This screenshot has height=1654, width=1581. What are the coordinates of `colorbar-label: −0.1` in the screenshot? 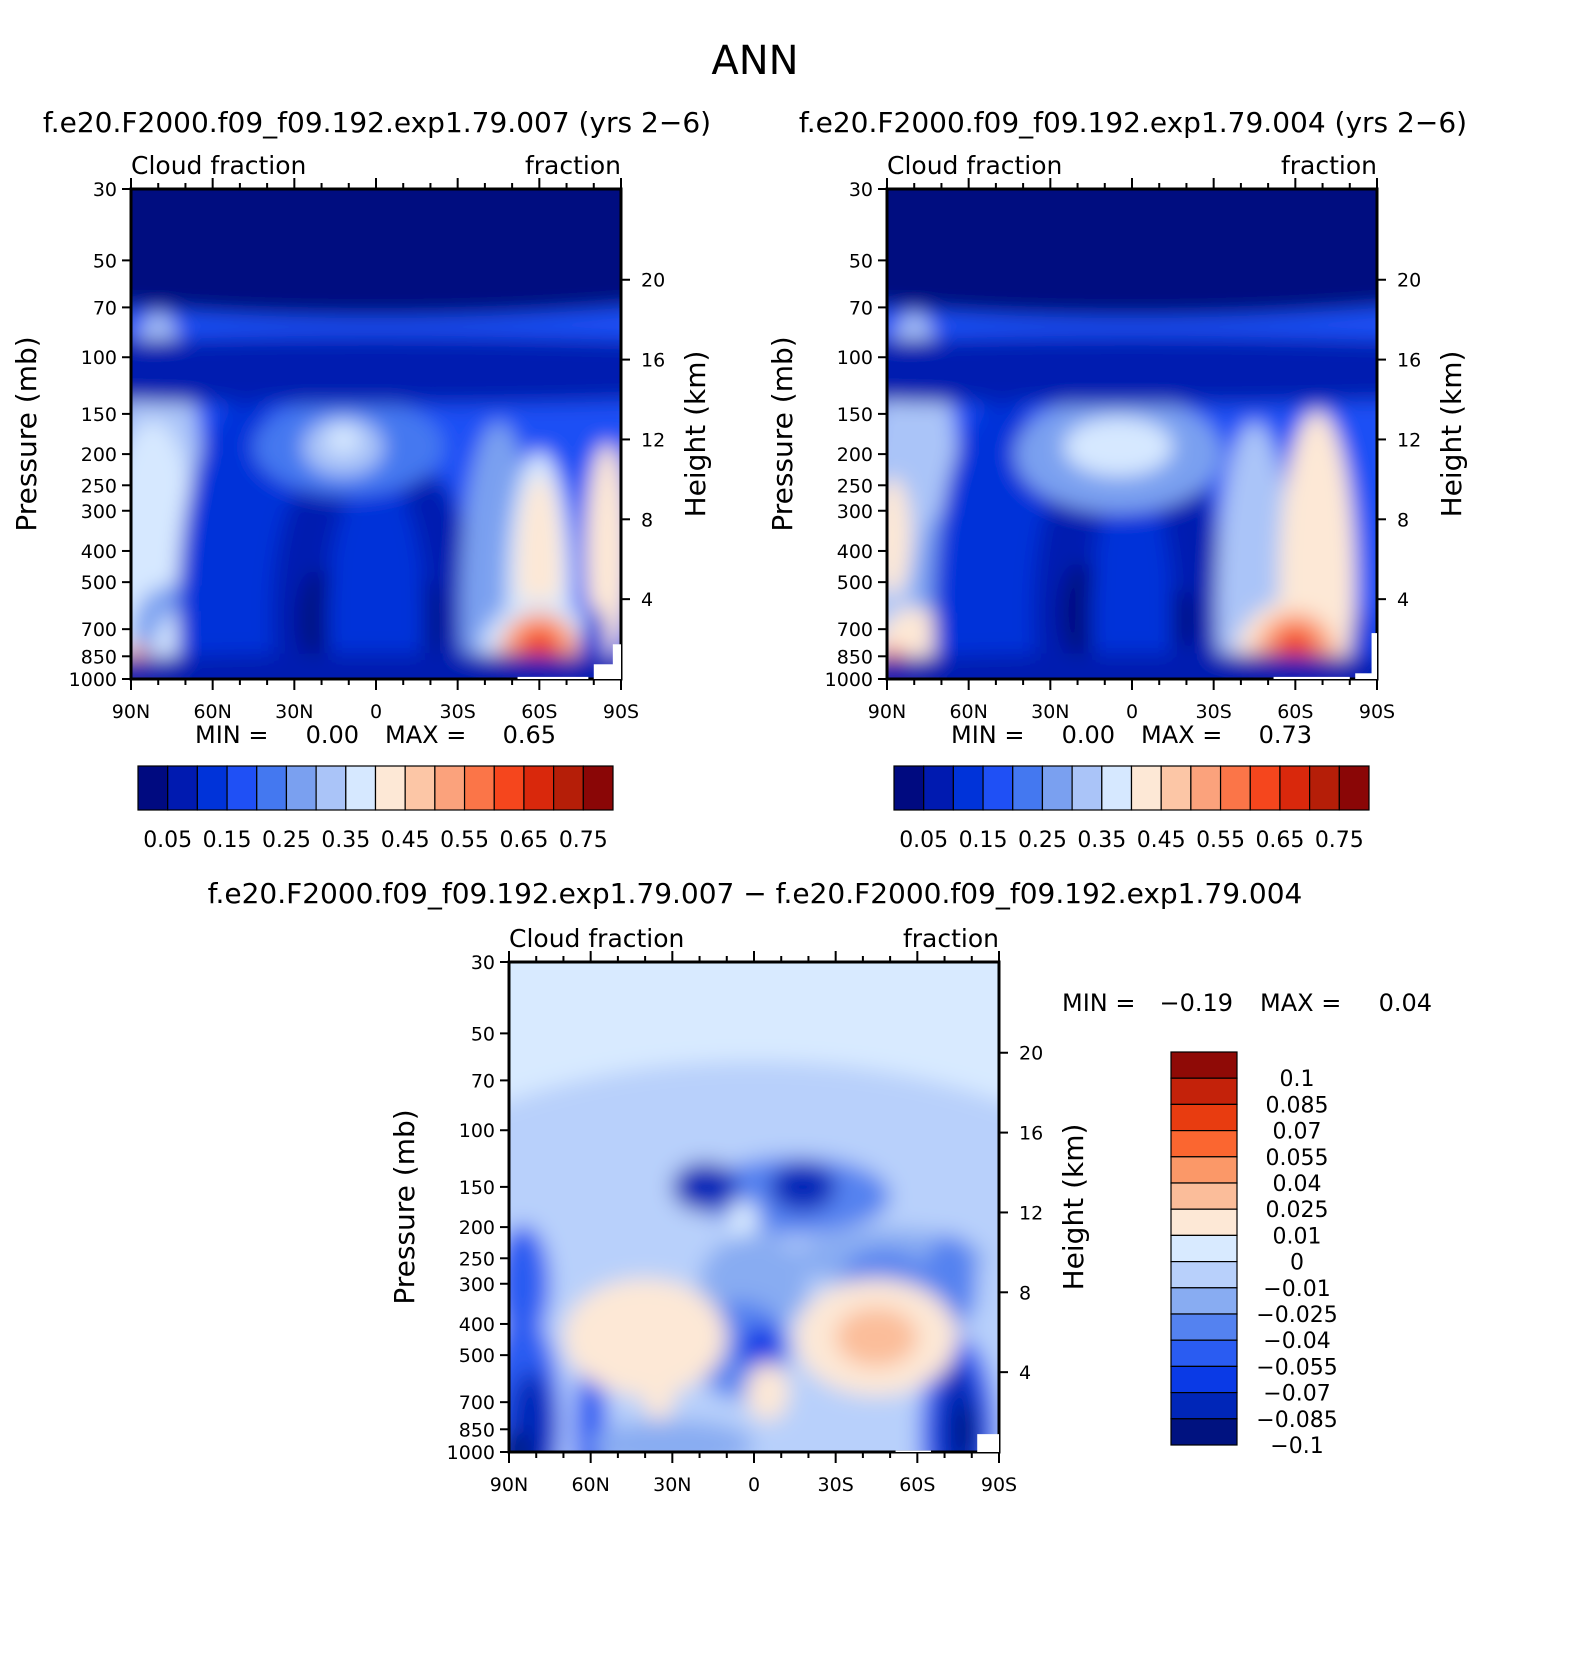 It's located at (1296, 1446).